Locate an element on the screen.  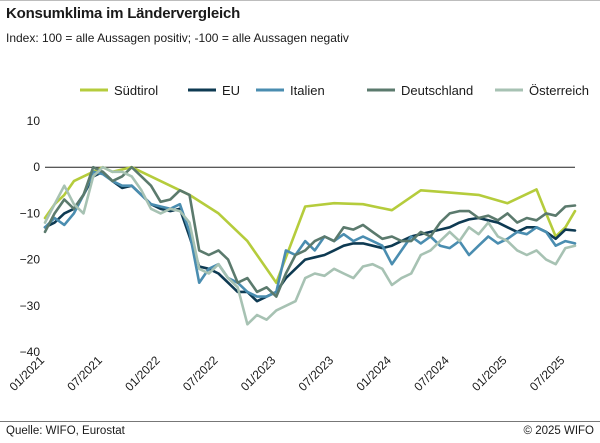
x-tick-label: 01/2022 is located at coordinates (142, 373).